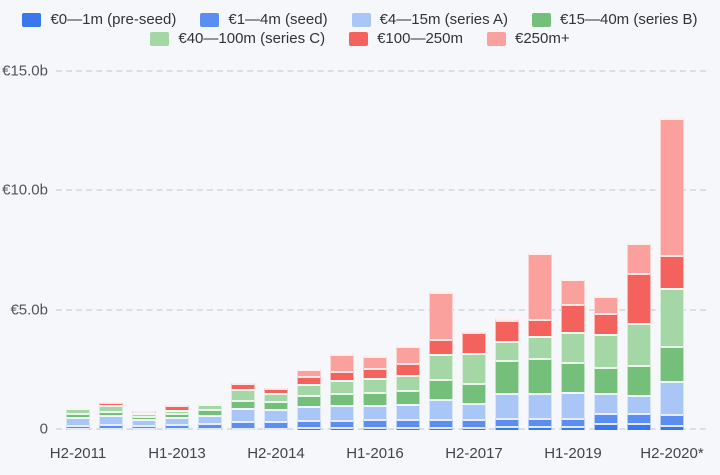 Image resolution: width=720 pixels, height=475 pixels. I want to click on x-tick-label: H1-2016, so click(375, 453).